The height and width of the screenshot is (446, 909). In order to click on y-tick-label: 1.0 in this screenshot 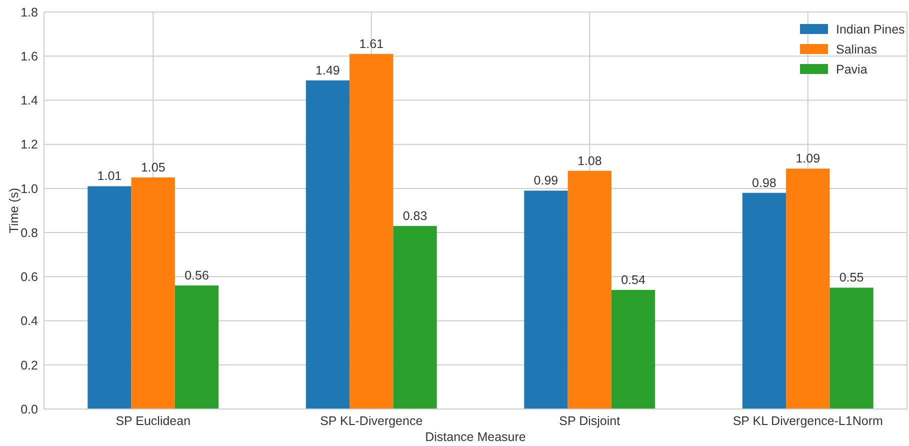, I will do `click(29, 189)`.